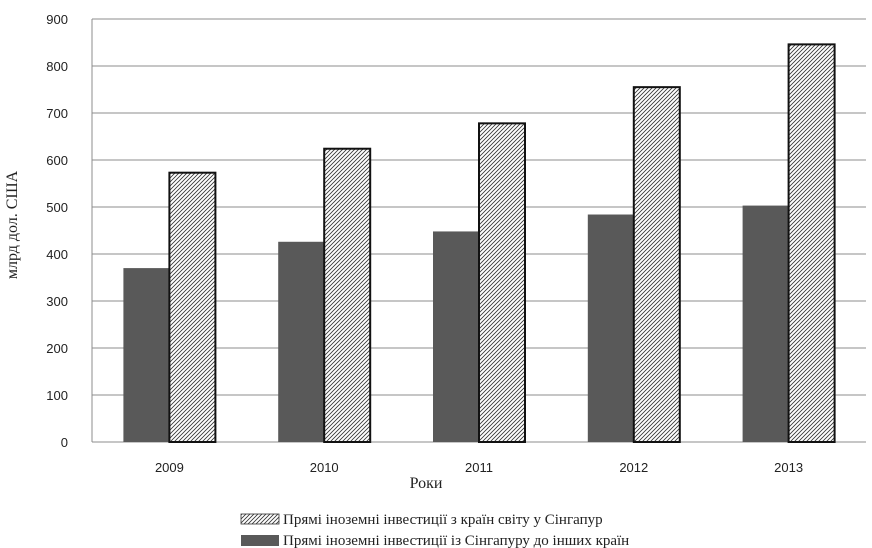 This screenshot has height=548, width=872. Describe the element at coordinates (57, 301) in the screenshot. I see `y-tick-label: 300` at that location.